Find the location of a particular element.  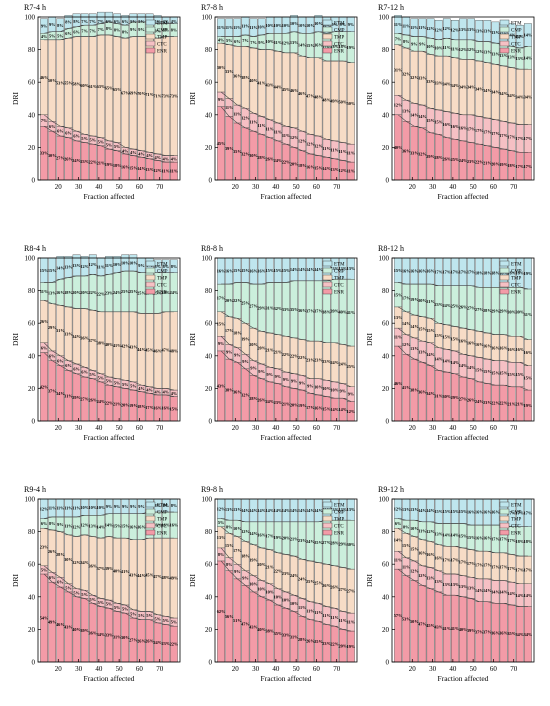

data-label-cmp: 27% is located at coordinates (326, 542).